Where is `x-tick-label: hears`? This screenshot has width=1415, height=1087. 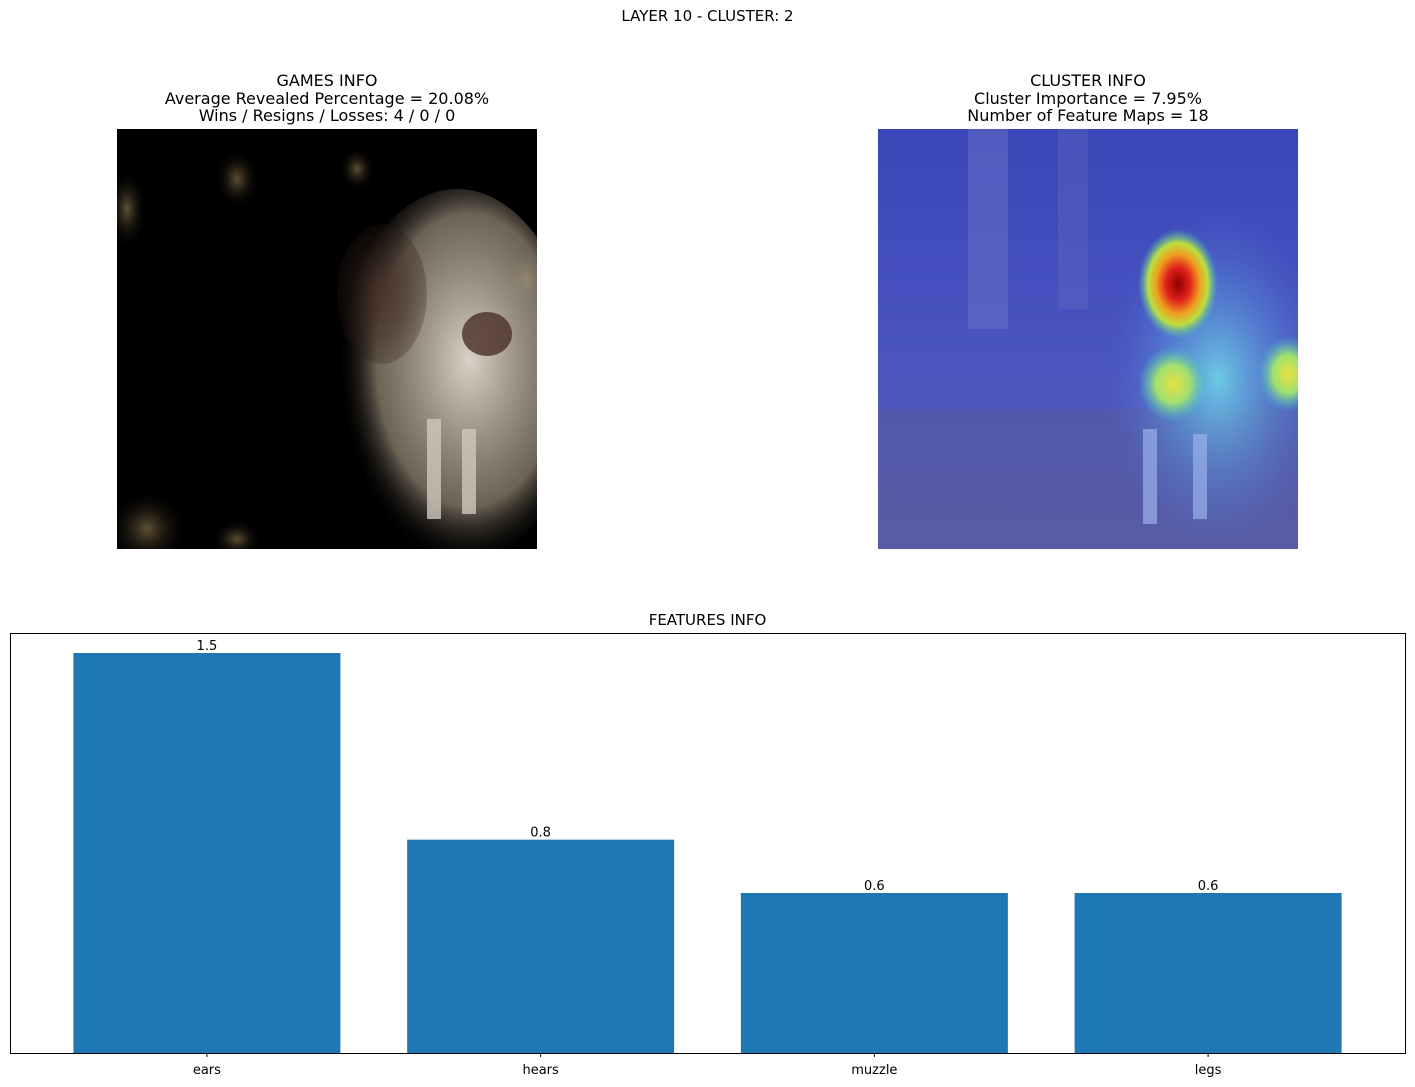
x-tick-label: hears is located at coordinates (540, 1070).